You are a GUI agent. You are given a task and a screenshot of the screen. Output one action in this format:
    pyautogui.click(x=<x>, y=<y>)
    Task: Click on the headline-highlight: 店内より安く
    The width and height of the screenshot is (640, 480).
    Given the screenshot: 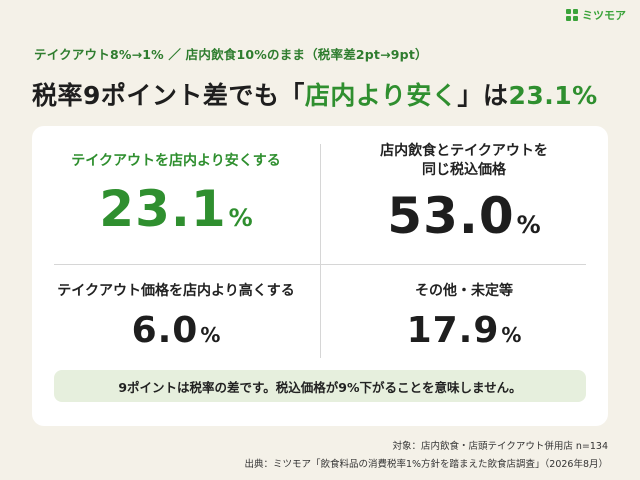 What is the action you would take?
    pyautogui.click(x=381, y=95)
    